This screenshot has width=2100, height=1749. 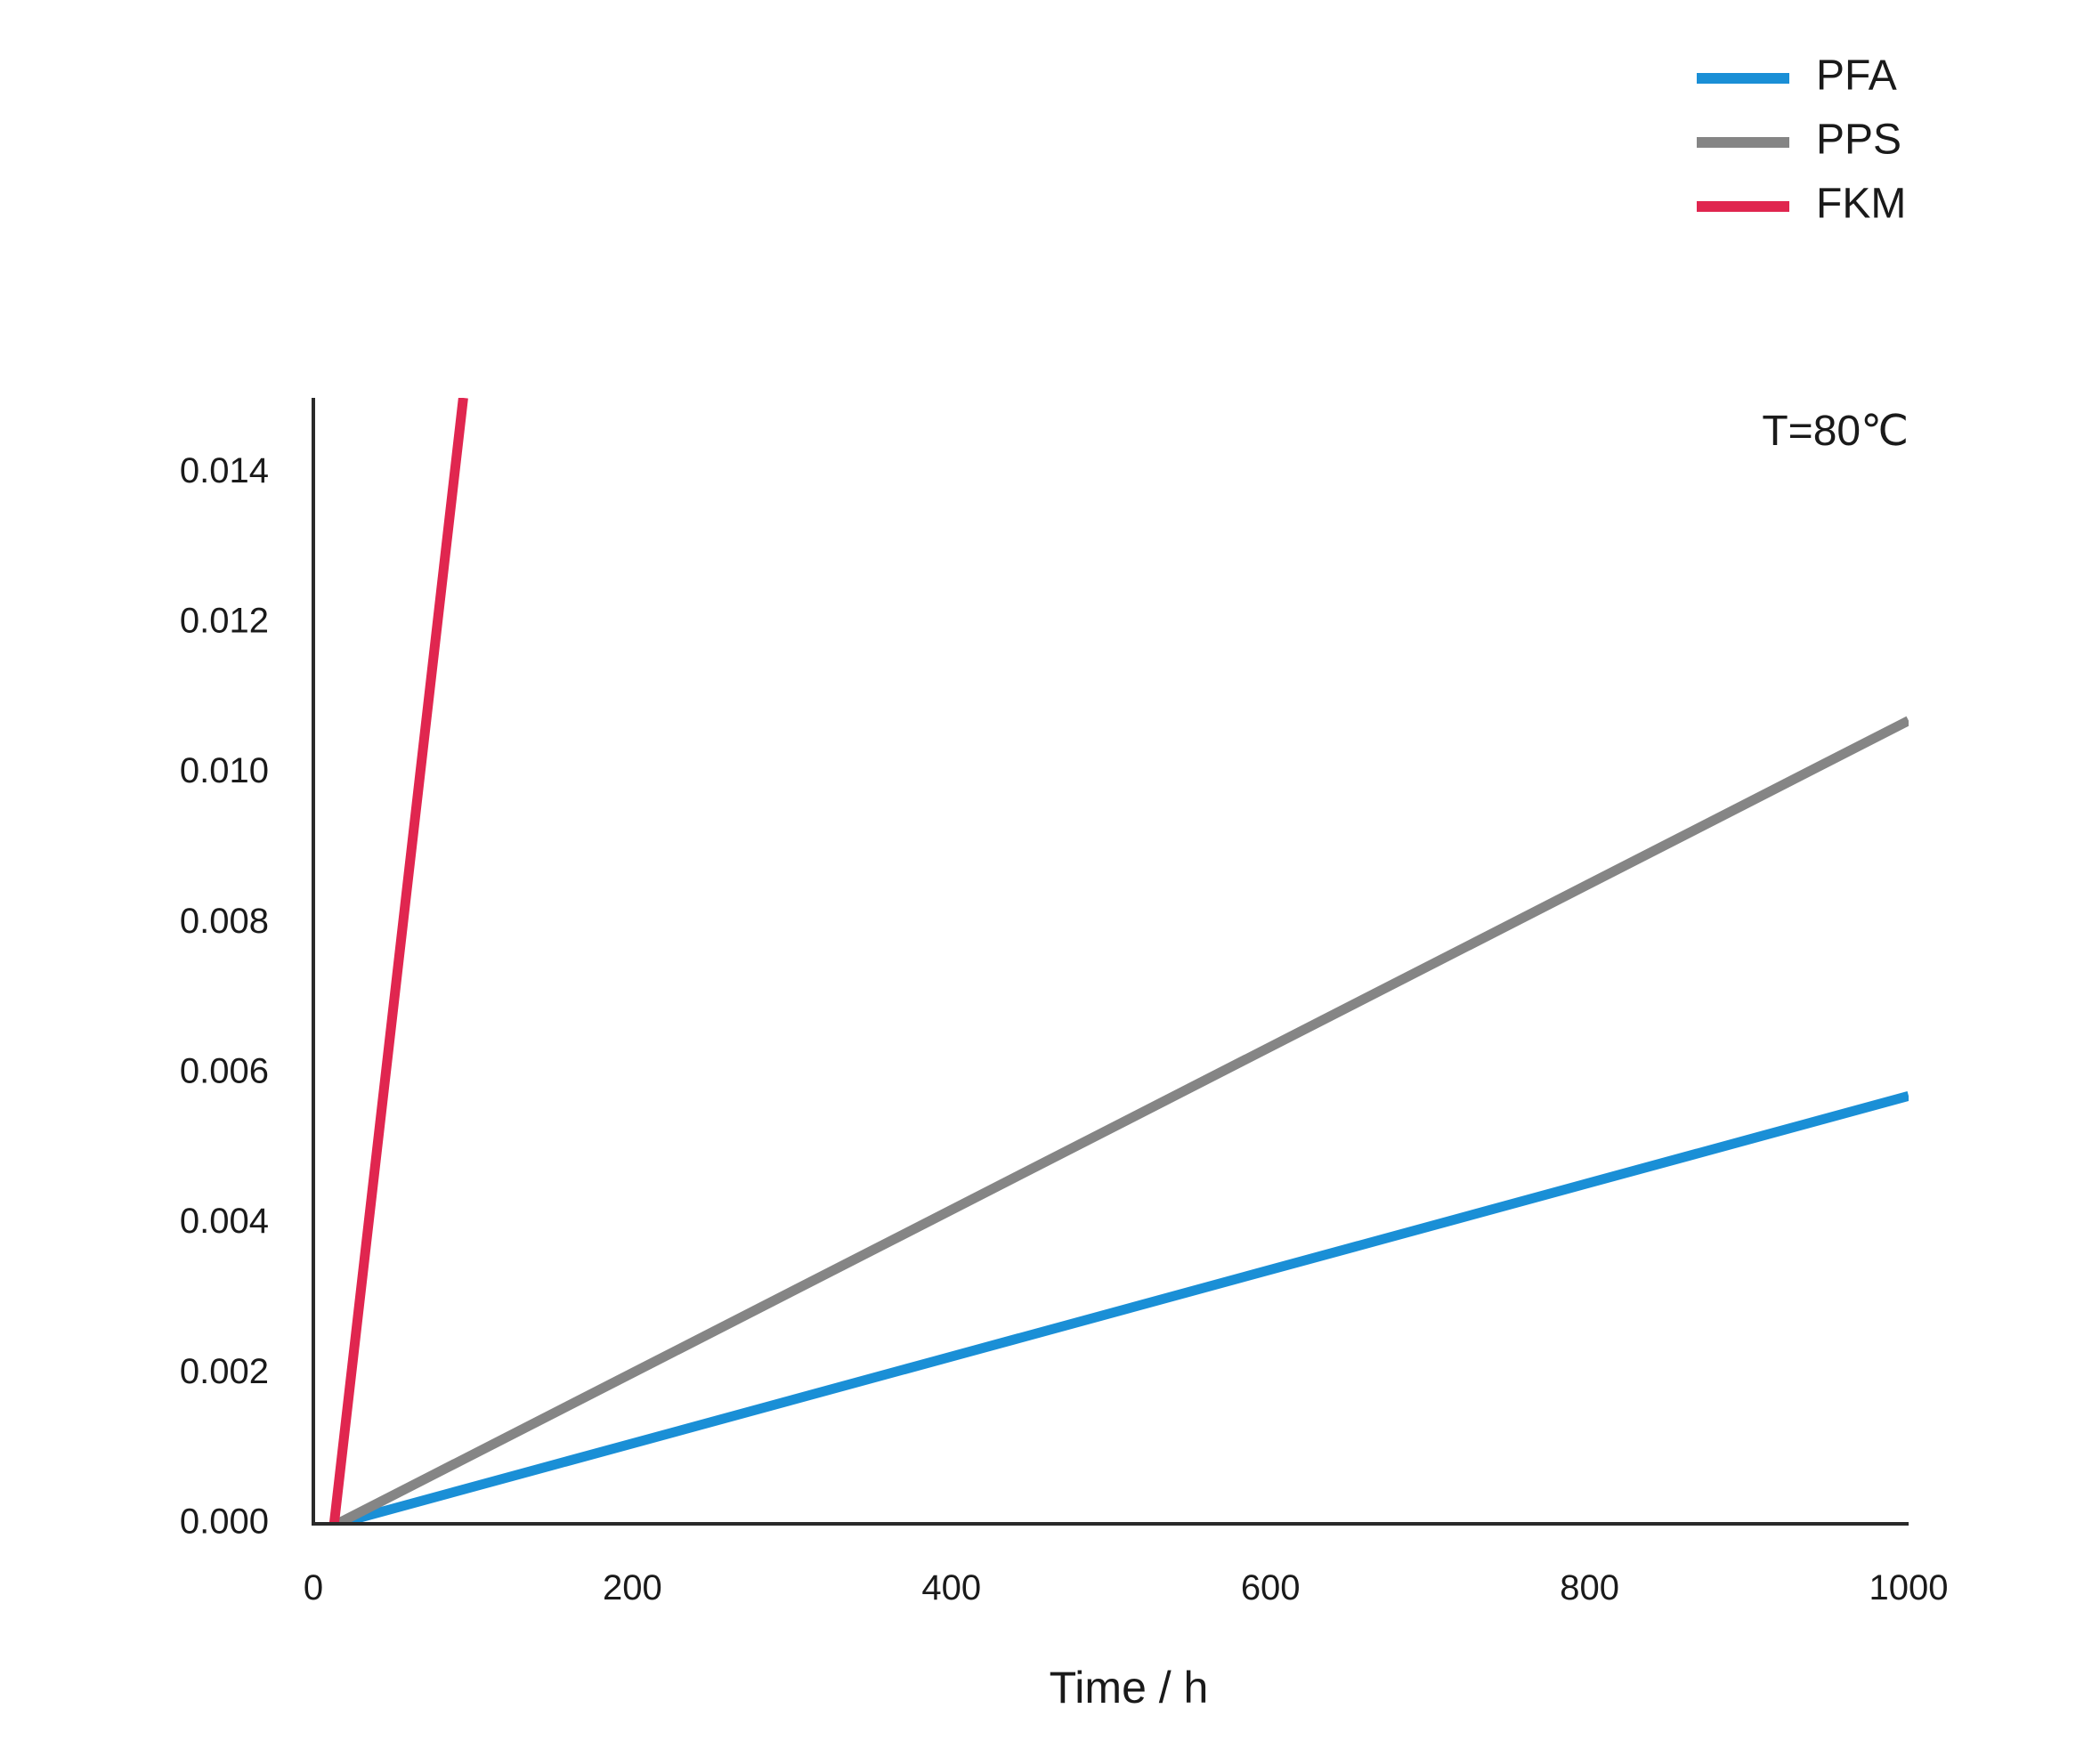 What do you see at coordinates (224, 921) in the screenshot?
I see `y-tick-label: 0.008` at bounding box center [224, 921].